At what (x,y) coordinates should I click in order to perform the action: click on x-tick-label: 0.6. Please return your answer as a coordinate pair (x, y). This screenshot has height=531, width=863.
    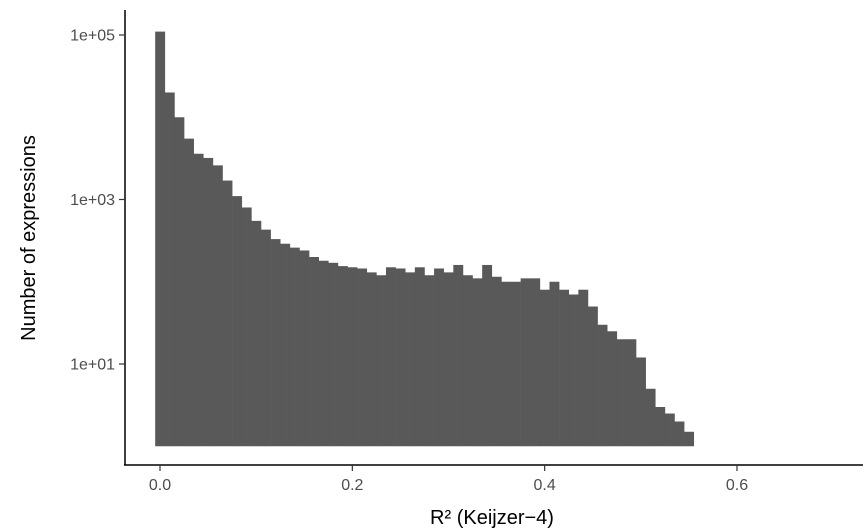
    Looking at the image, I should click on (737, 485).